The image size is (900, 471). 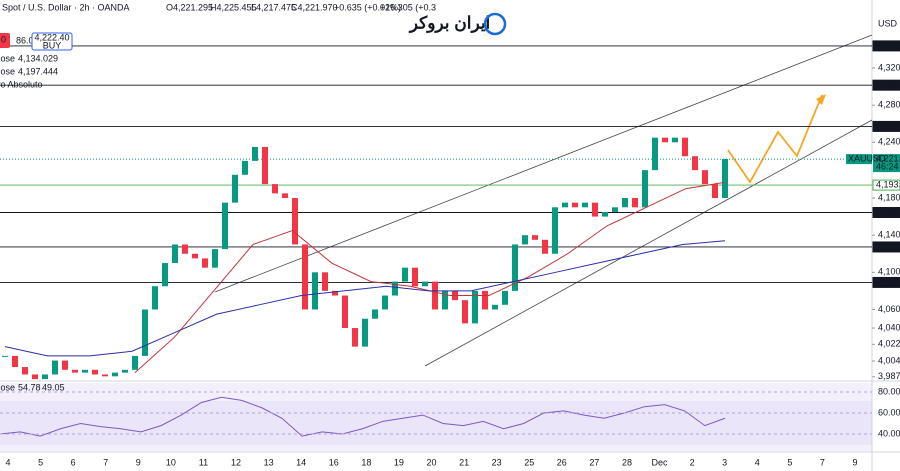 I want to click on level-label: 4,089.1, so click(x=888, y=282).